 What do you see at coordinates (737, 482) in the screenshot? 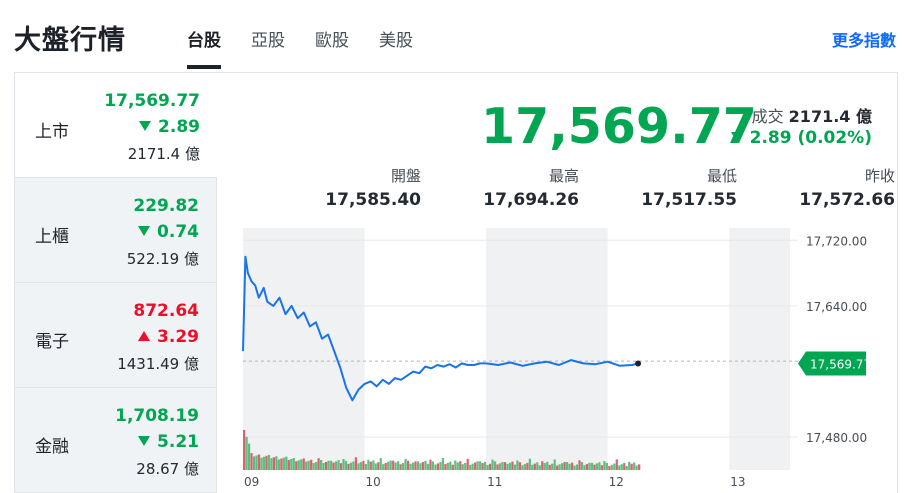
I see `x-tick-label: 13` at bounding box center [737, 482].